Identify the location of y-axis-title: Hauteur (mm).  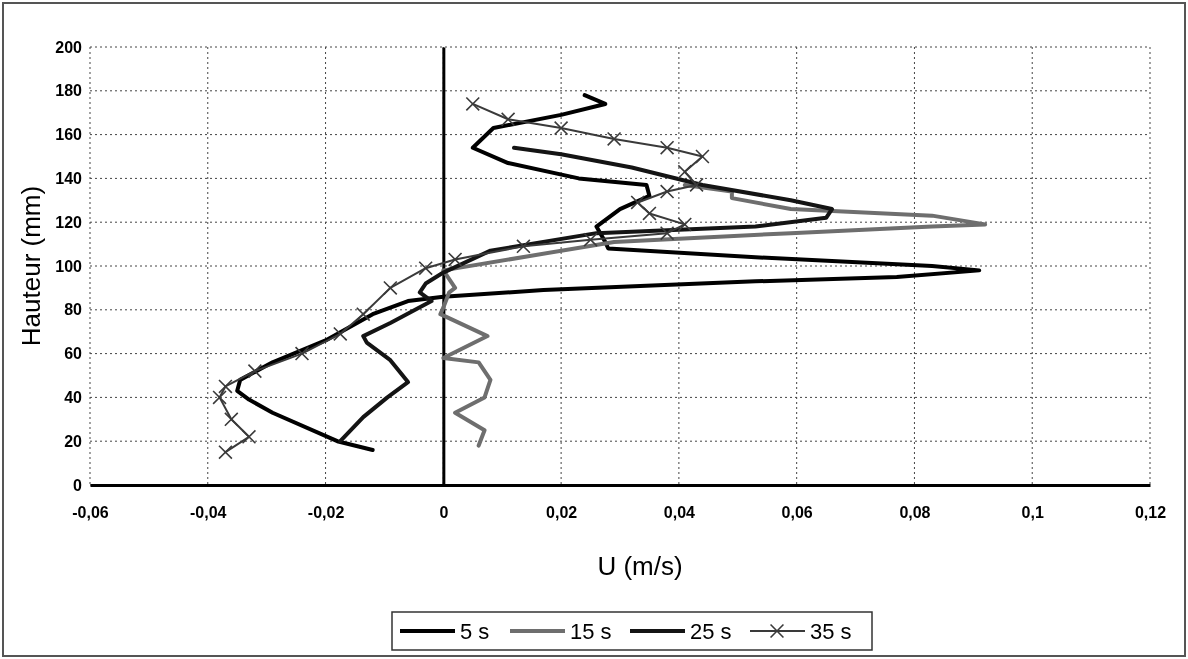
(31, 266).